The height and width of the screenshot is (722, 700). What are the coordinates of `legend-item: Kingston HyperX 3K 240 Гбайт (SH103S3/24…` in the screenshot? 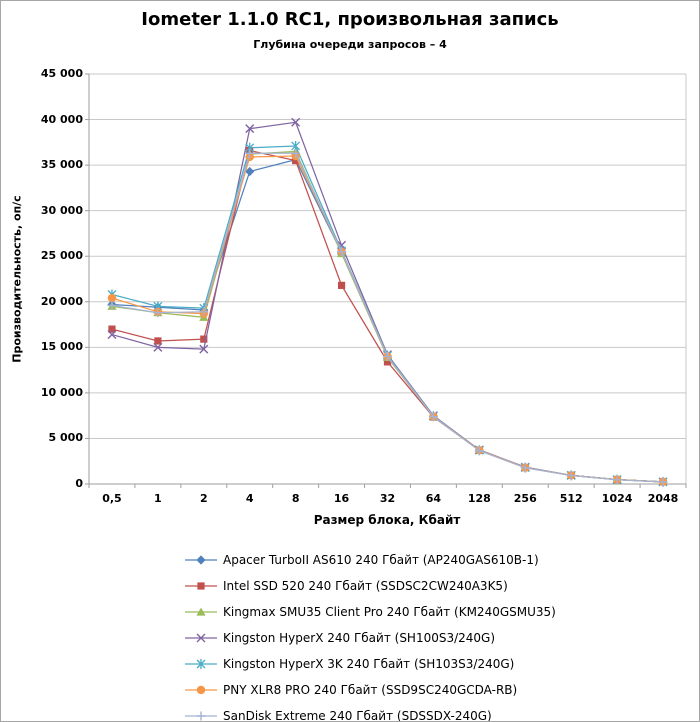 It's located at (370, 664).